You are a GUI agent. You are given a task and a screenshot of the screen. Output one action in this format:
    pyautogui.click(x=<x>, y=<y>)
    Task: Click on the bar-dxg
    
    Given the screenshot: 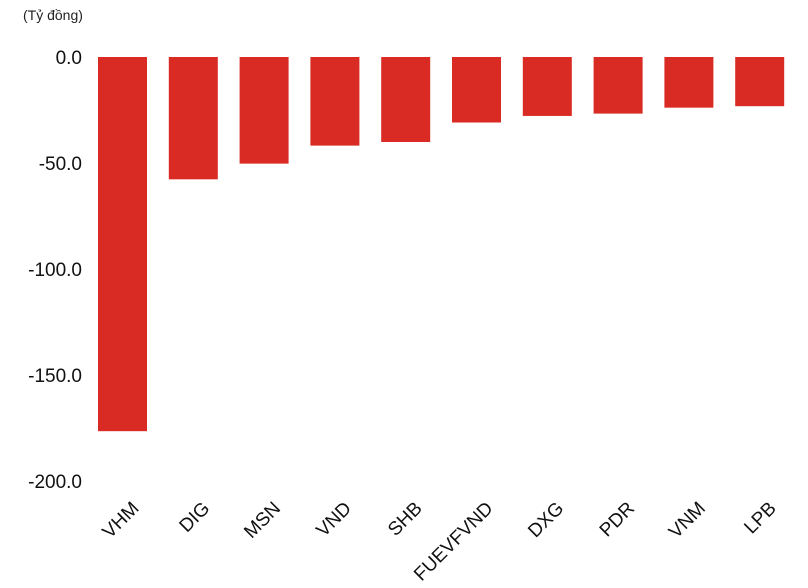 What is the action you would take?
    pyautogui.click(x=547, y=86)
    